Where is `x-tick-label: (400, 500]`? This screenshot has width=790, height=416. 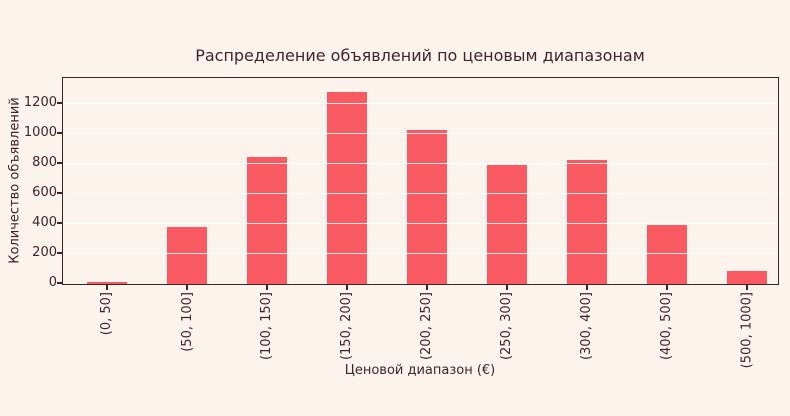
x-tick-label: (400, 500] is located at coordinates (667, 326).